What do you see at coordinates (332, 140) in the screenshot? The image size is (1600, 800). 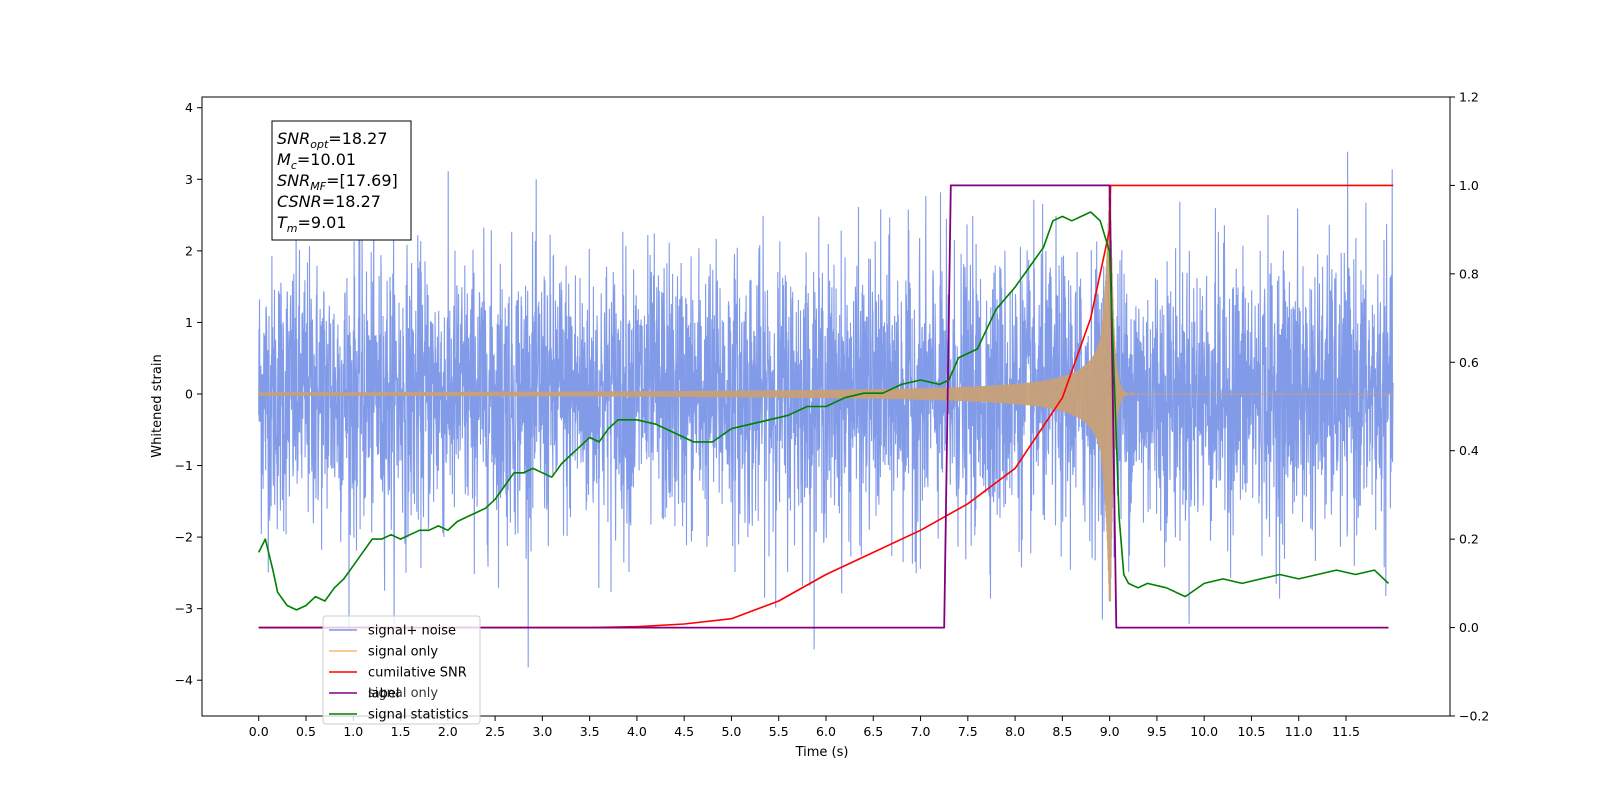 I see `annotation-line: SNRopt=18.27` at bounding box center [332, 140].